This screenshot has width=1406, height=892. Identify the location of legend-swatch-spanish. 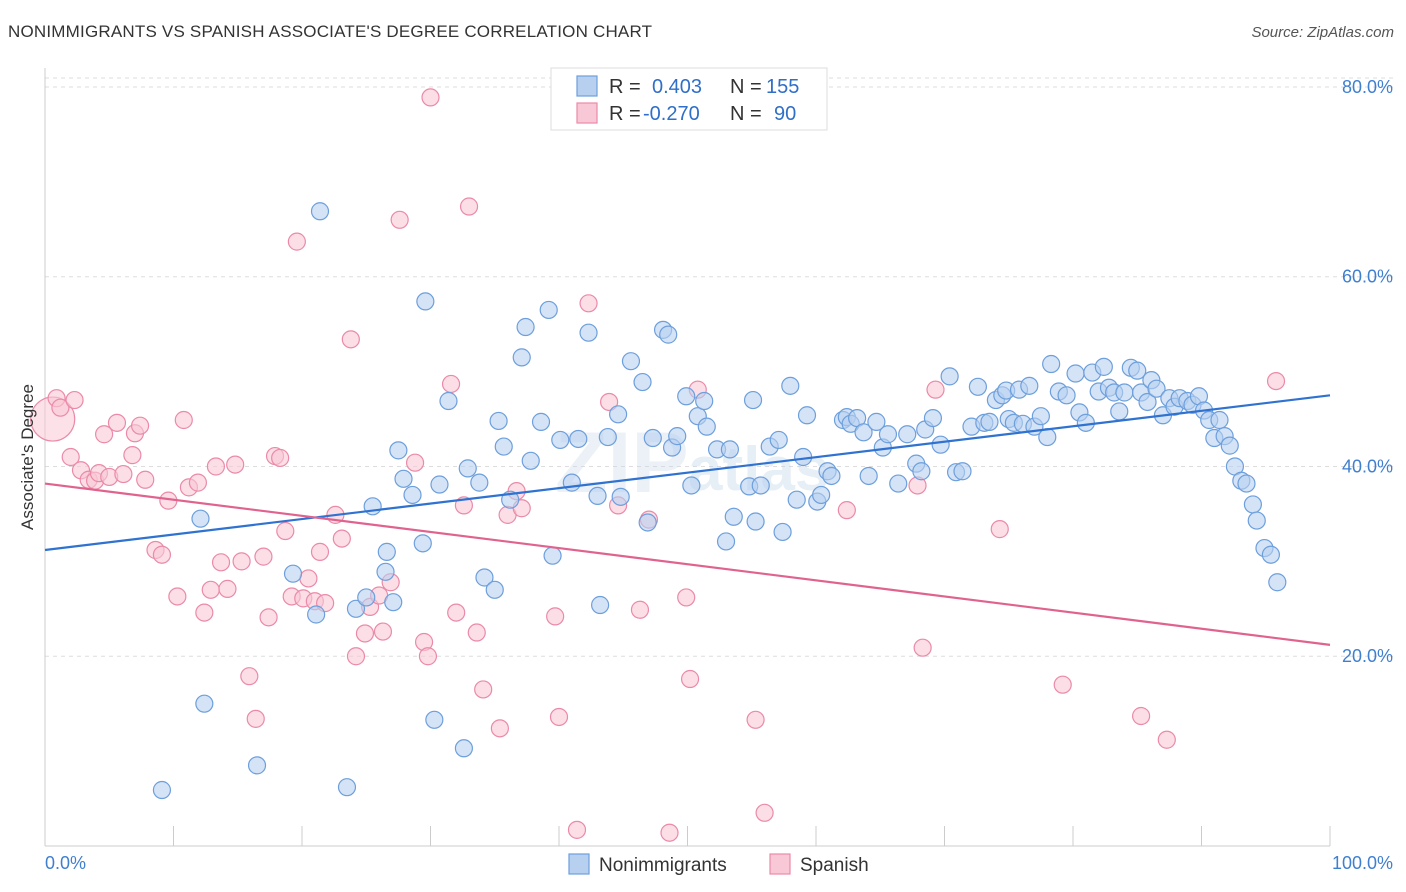
(587, 113).